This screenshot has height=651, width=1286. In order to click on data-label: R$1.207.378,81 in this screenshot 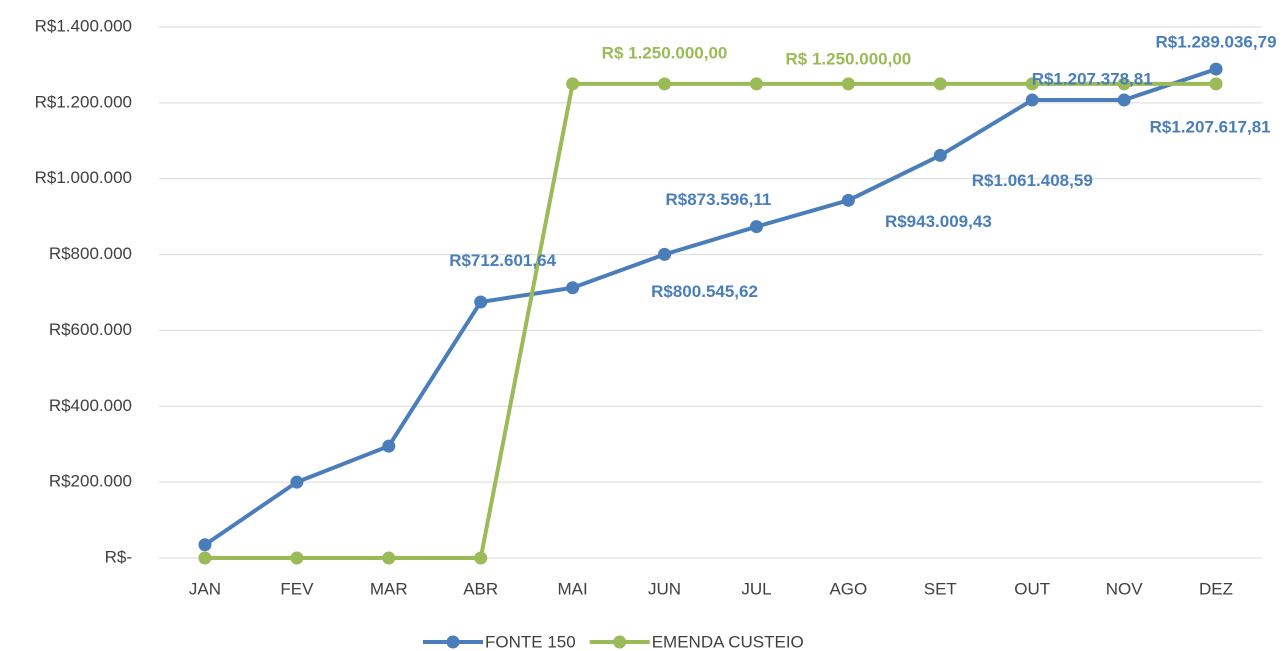, I will do `click(1092, 79)`.